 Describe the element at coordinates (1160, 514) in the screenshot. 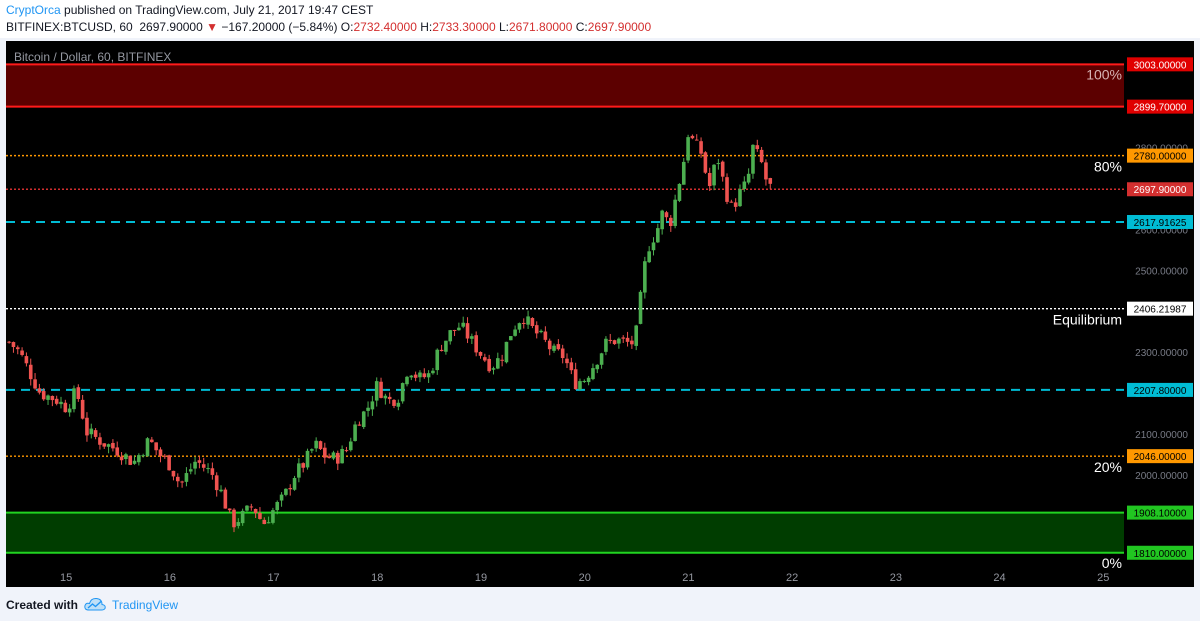

I see `zone-price-tag-1908-10000: 1908.10000` at that location.